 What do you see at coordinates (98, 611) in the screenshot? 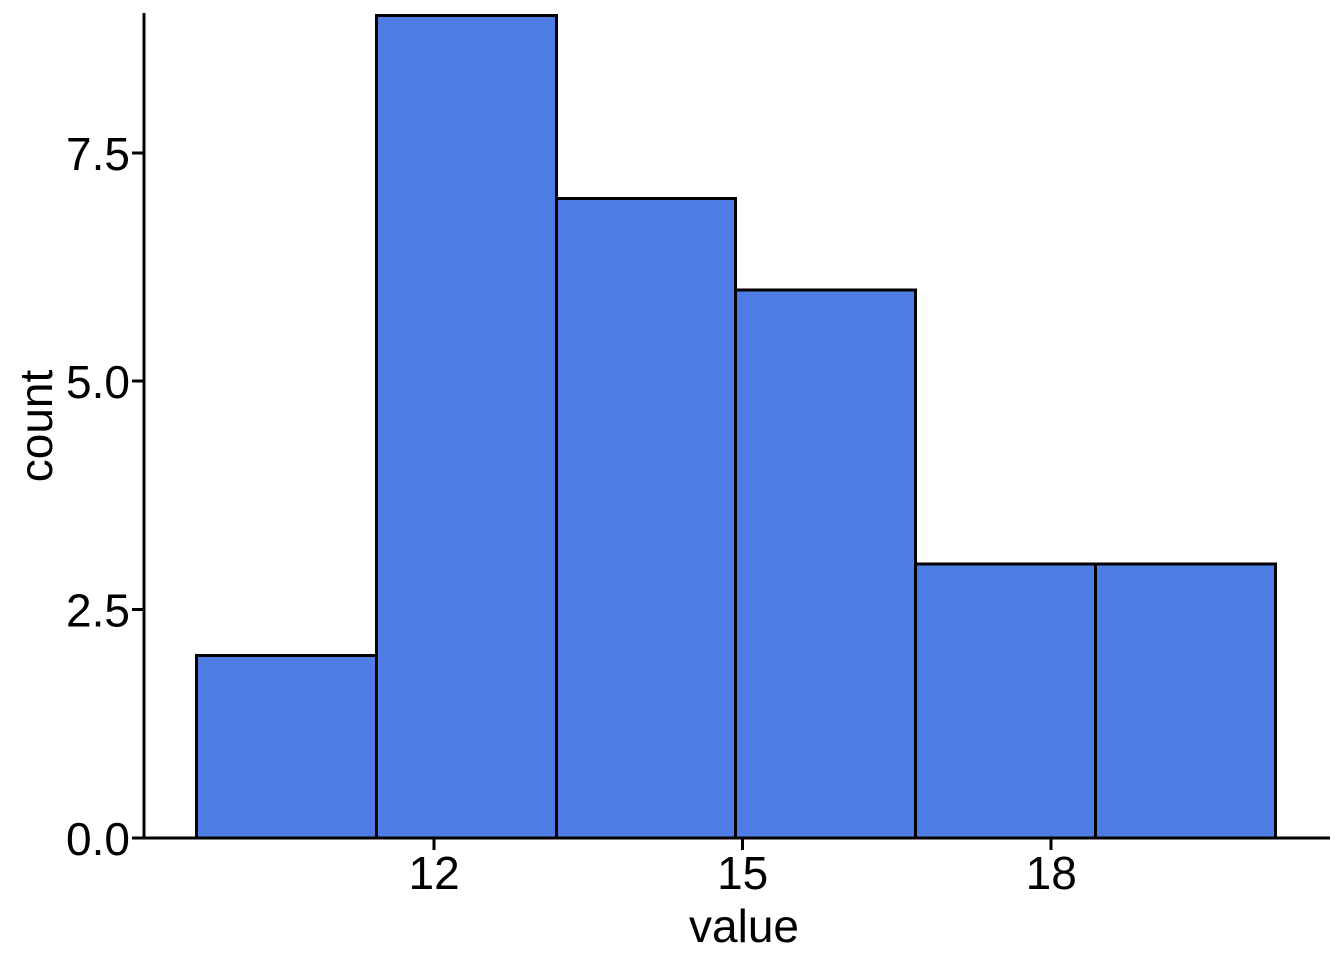
I see `y-tick-label-1: 2.5` at bounding box center [98, 611].